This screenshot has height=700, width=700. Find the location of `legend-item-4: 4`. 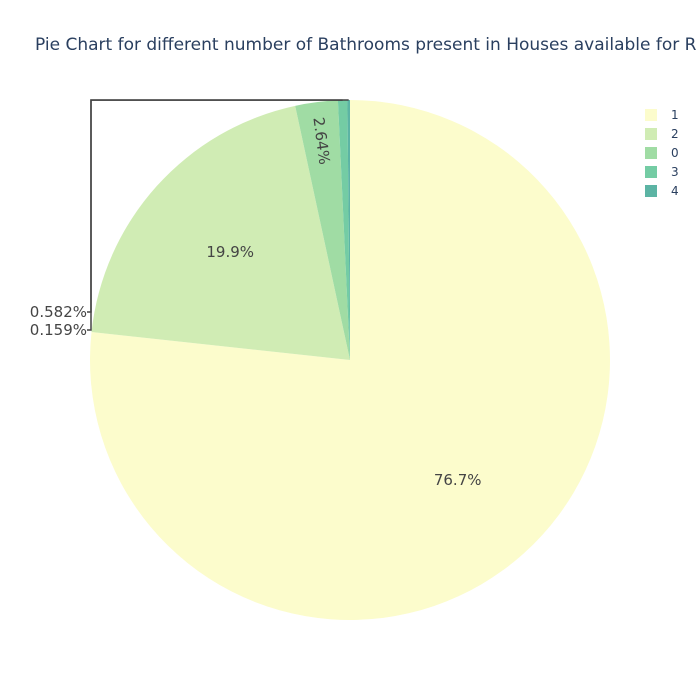

legend-item-4: 4 is located at coordinates (662, 191).